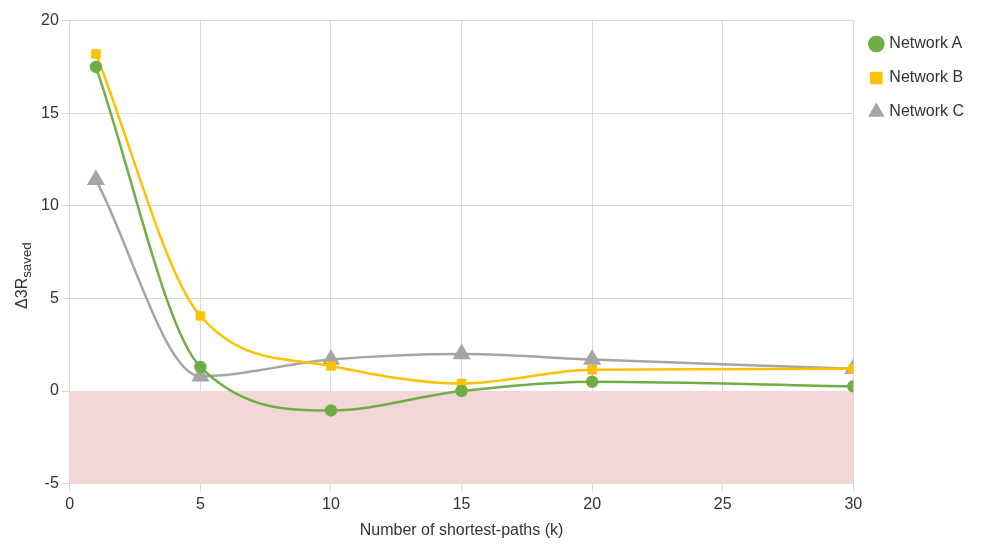 Image resolution: width=1008 pixels, height=556 pixels. Describe the element at coordinates (926, 43) in the screenshot. I see `legend-label: Network A` at that location.